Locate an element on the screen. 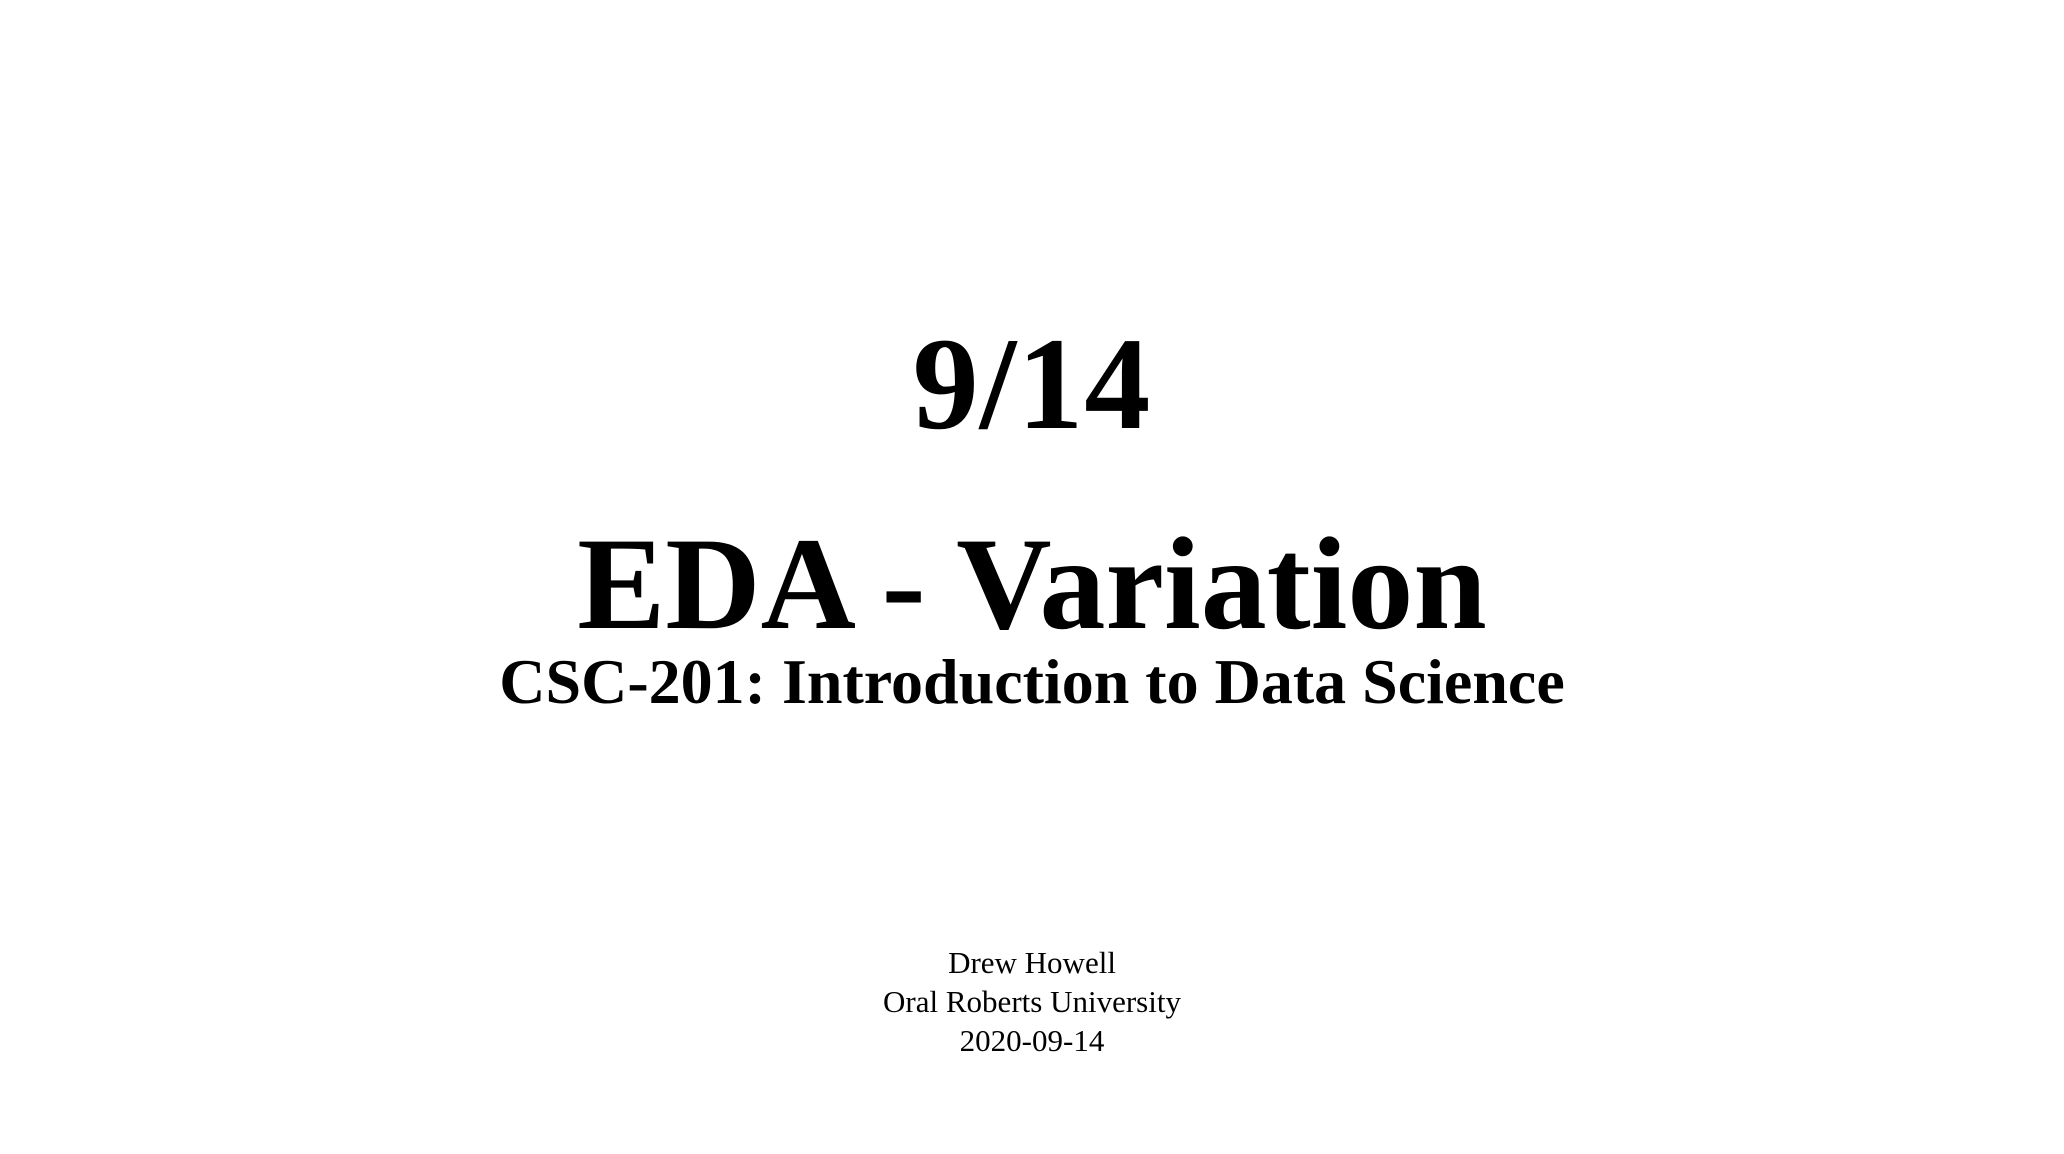 The width and height of the screenshot is (2064, 1154). institution-name: Oral Roberts University is located at coordinates (1032, 1001).